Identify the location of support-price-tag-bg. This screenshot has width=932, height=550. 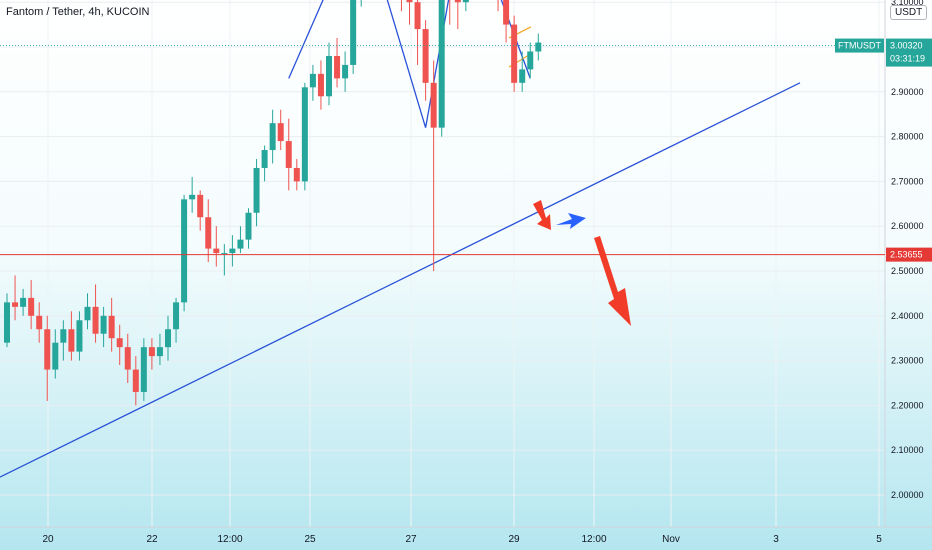
(909, 254).